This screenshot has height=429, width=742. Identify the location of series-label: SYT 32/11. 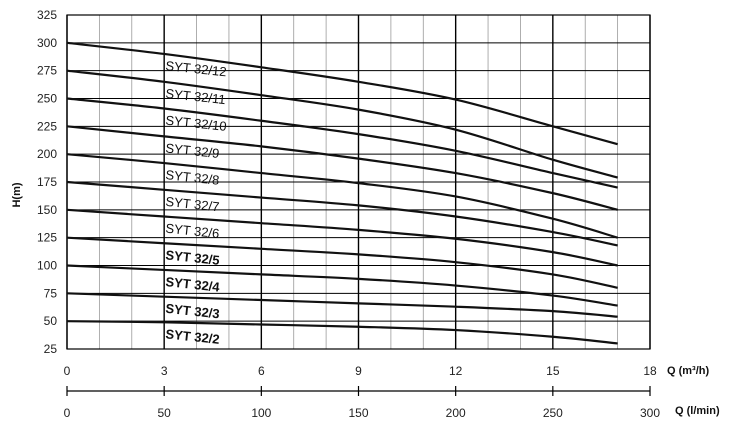
(195, 96).